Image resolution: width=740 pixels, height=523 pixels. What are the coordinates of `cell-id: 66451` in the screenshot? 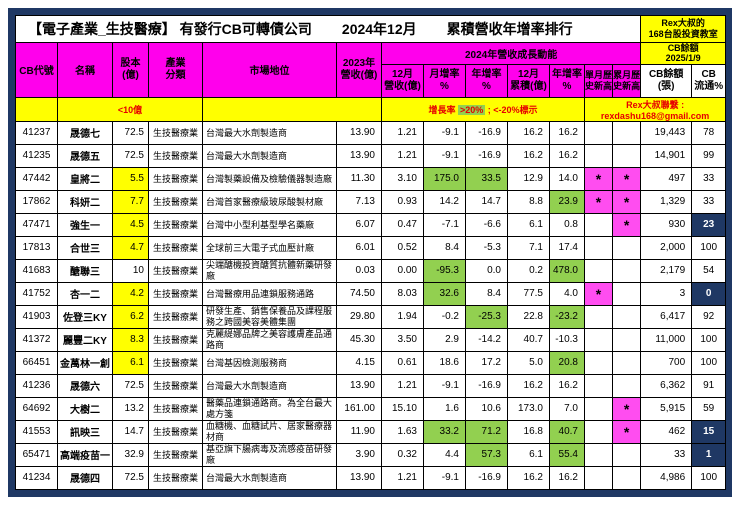 It's located at (36, 362).